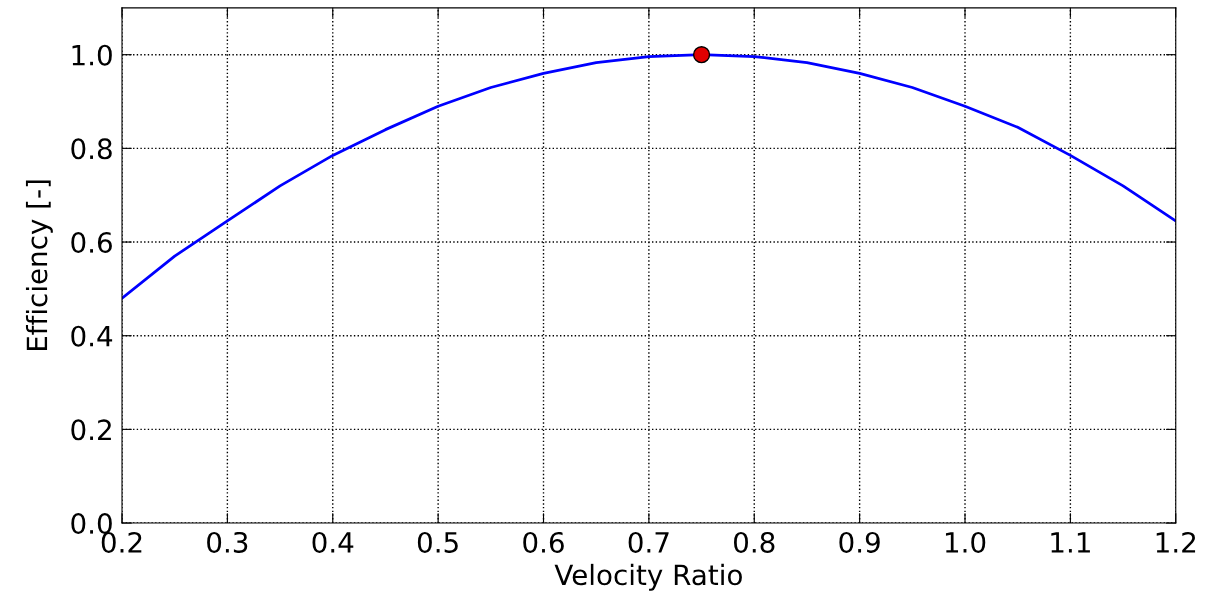 The width and height of the screenshot is (1214, 604). Describe the element at coordinates (92, 55) in the screenshot. I see `y-tick-label: 1.0` at that location.